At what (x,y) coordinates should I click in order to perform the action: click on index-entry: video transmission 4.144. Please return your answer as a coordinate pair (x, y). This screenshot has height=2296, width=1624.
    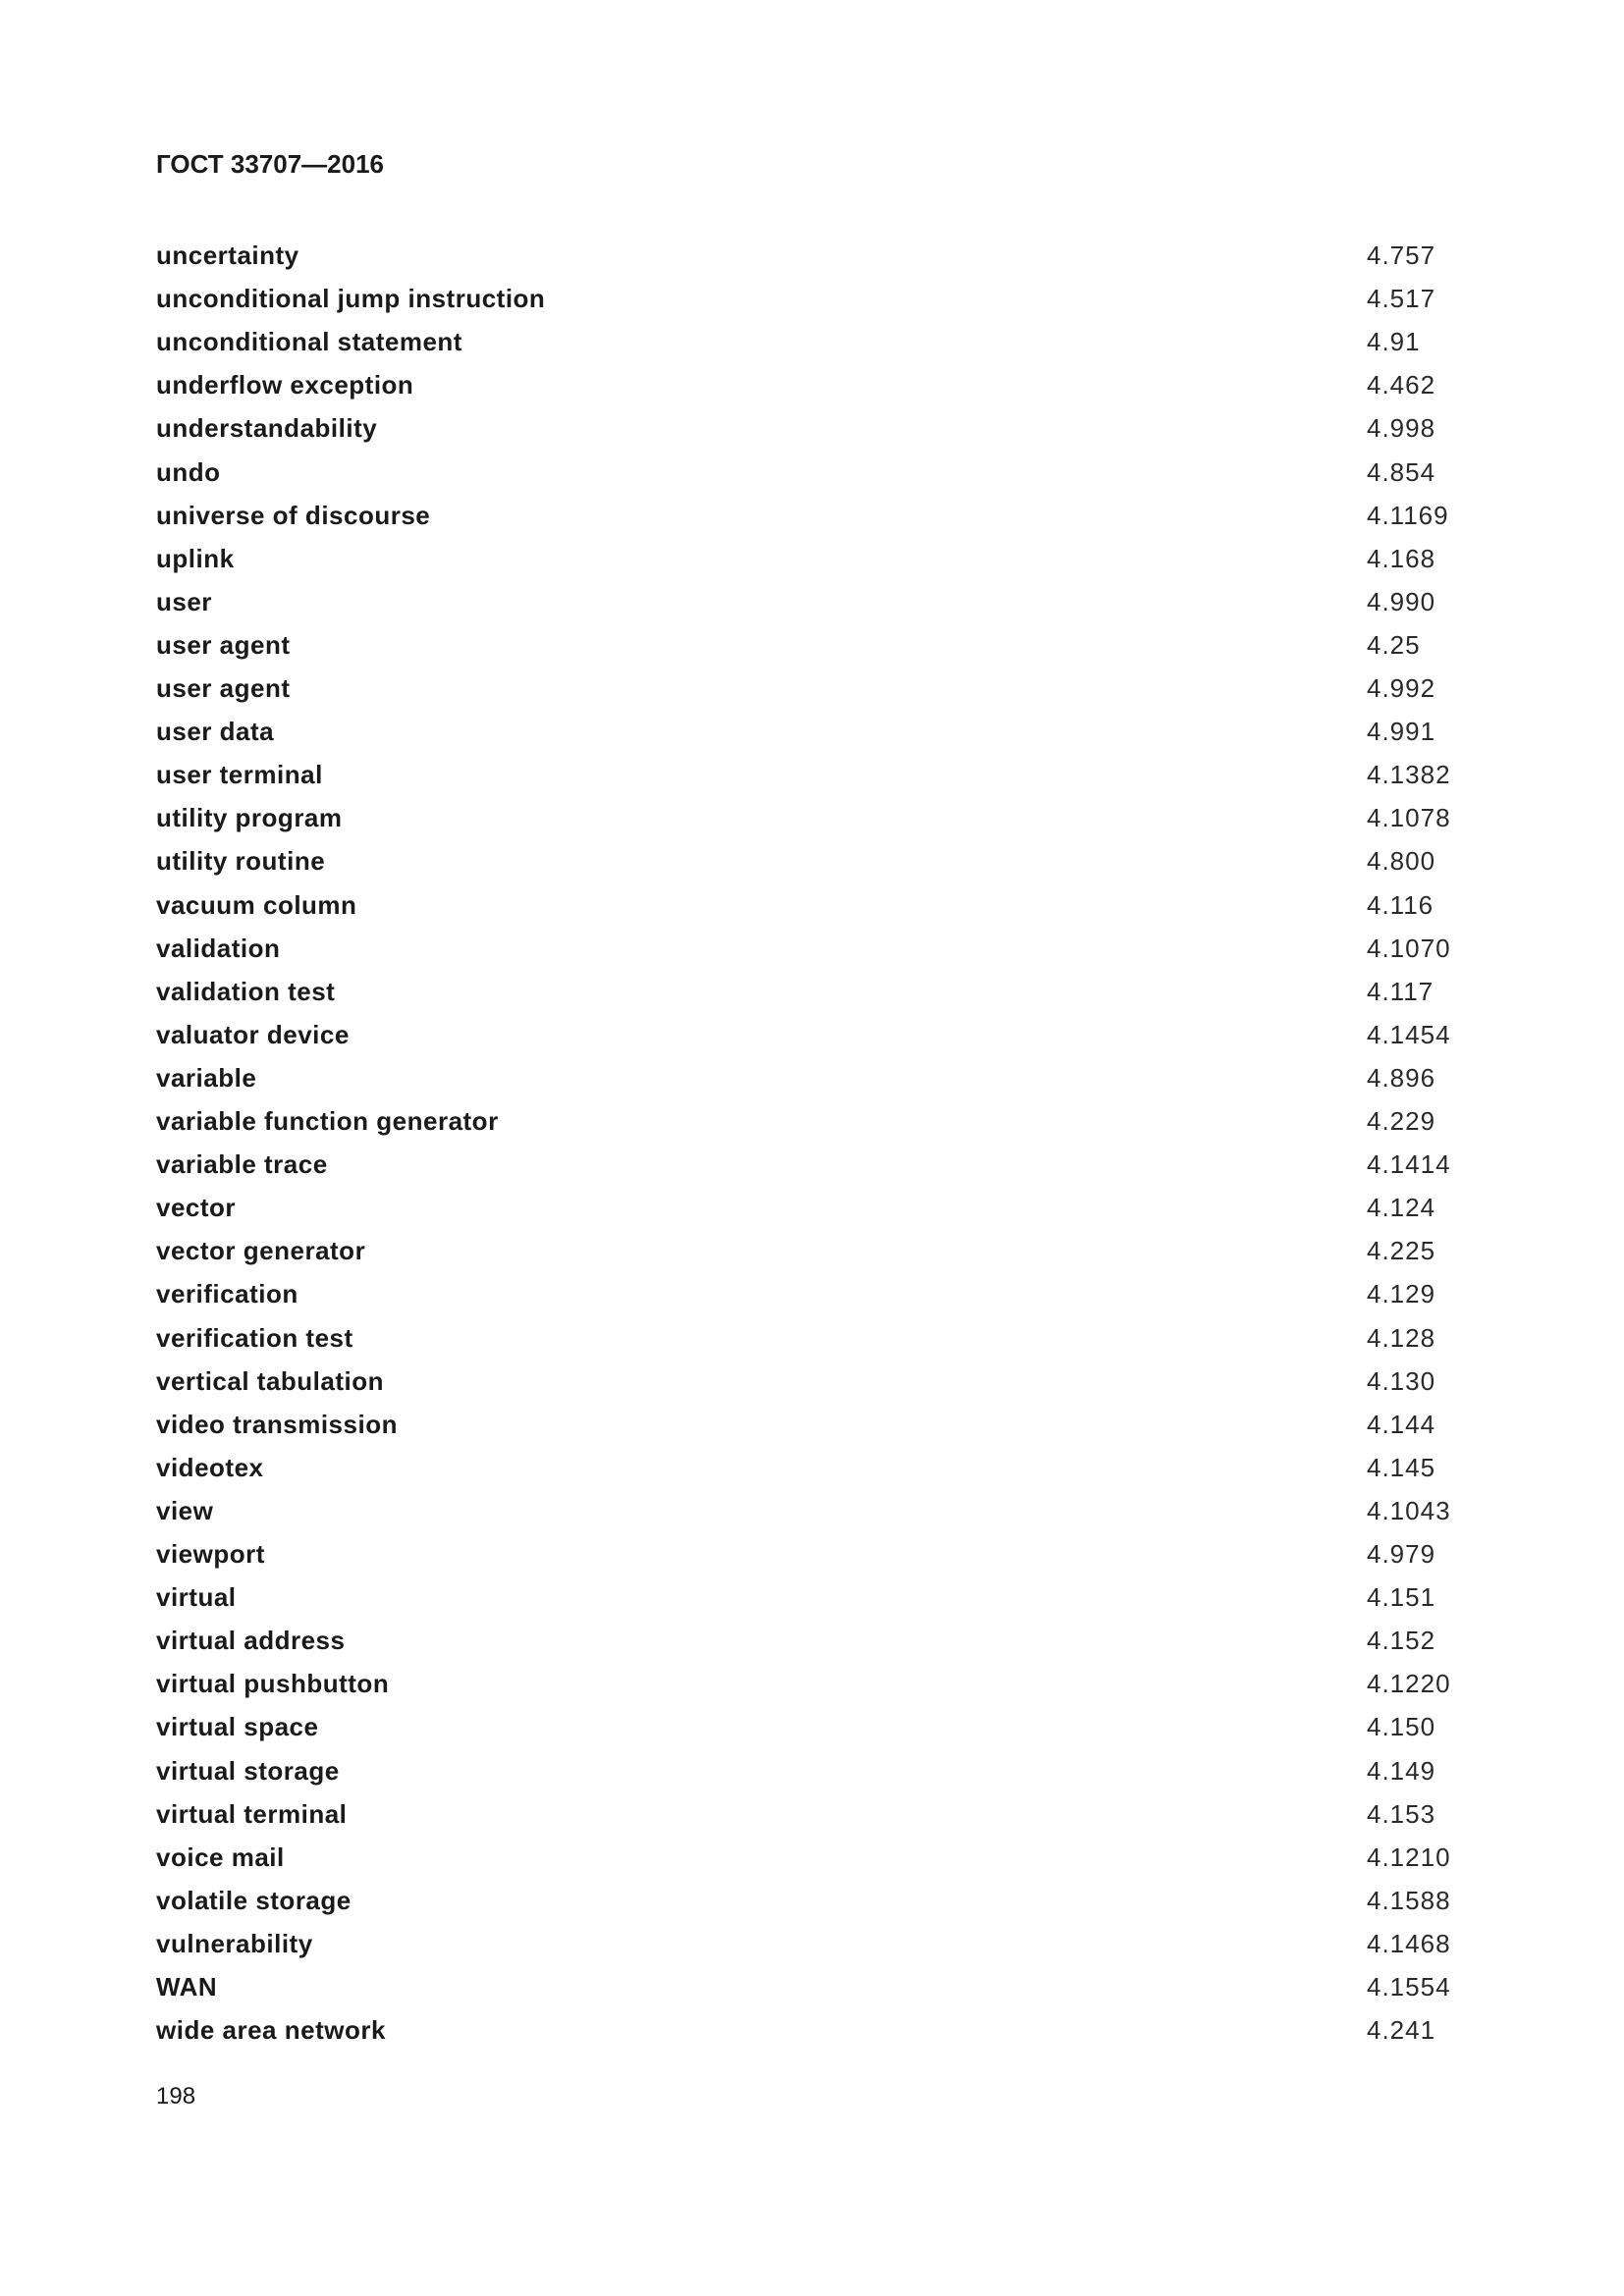
    Looking at the image, I should click on (843, 1424).